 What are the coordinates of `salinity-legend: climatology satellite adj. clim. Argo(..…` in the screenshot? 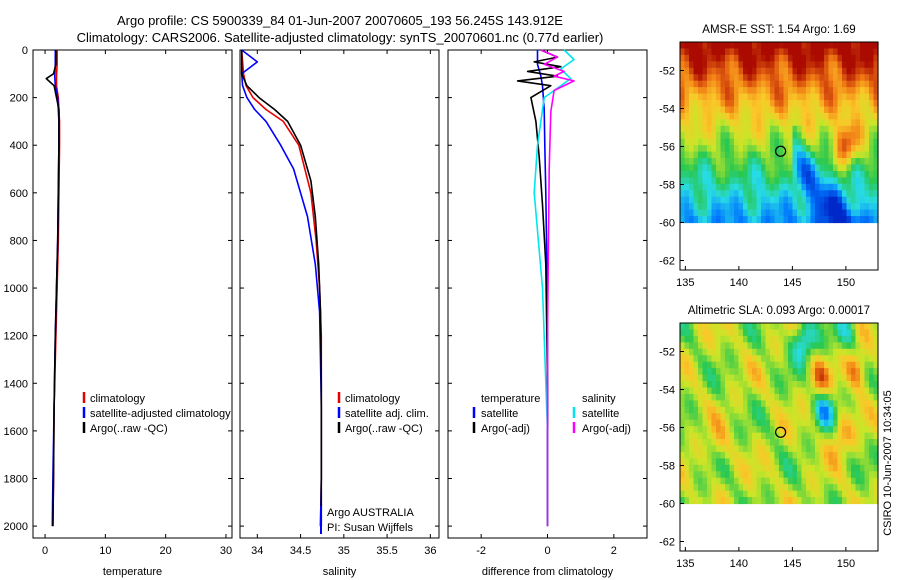 It's located at (374, 463).